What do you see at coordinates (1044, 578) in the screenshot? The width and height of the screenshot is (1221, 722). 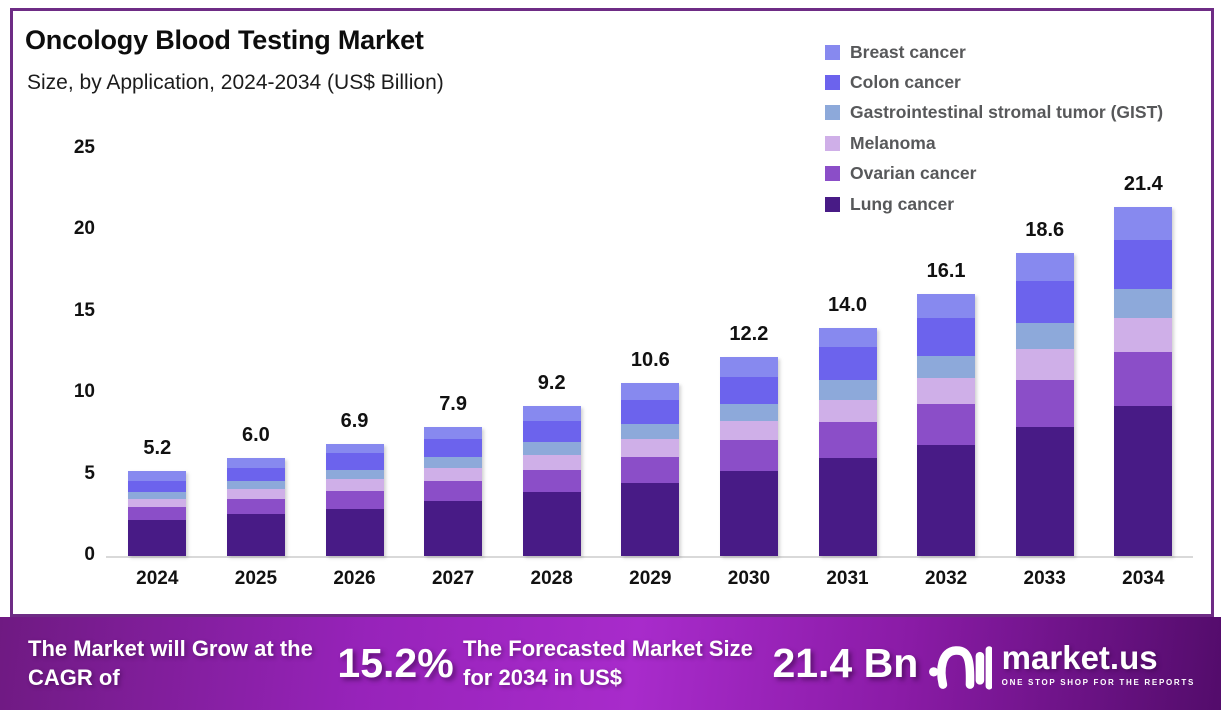 I see `x-axis-label-2033: 2033` at bounding box center [1044, 578].